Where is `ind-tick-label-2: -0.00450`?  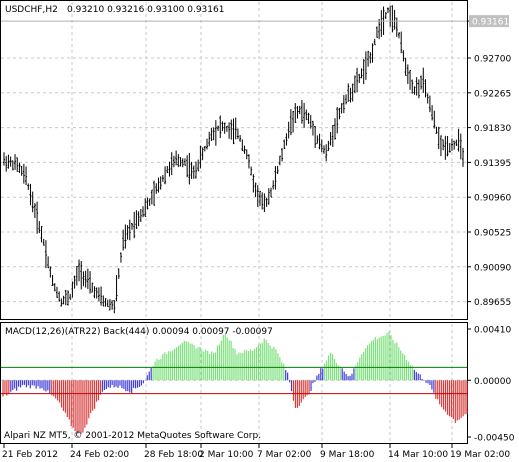 ind-tick-label-2: -0.00450 is located at coordinates (494, 439).